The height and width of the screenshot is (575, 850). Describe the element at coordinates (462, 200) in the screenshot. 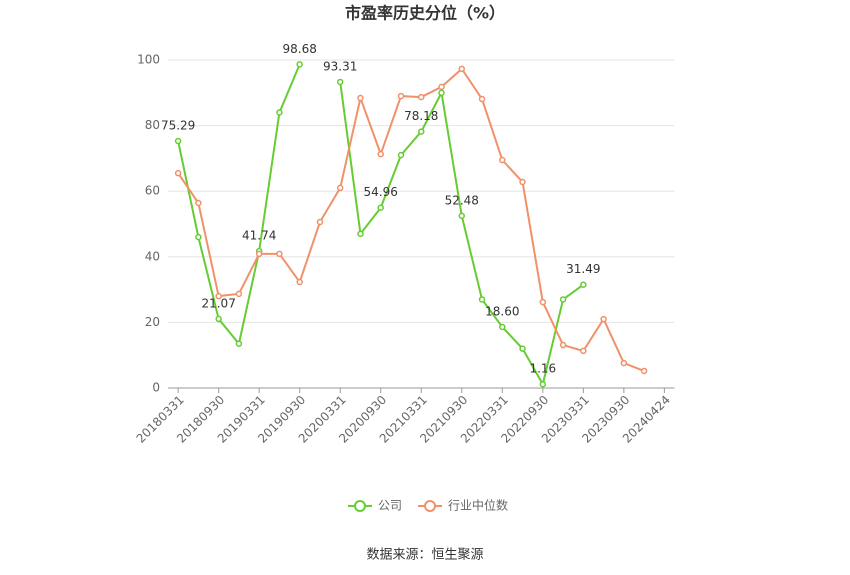

I see `data-label: 52.48` at that location.